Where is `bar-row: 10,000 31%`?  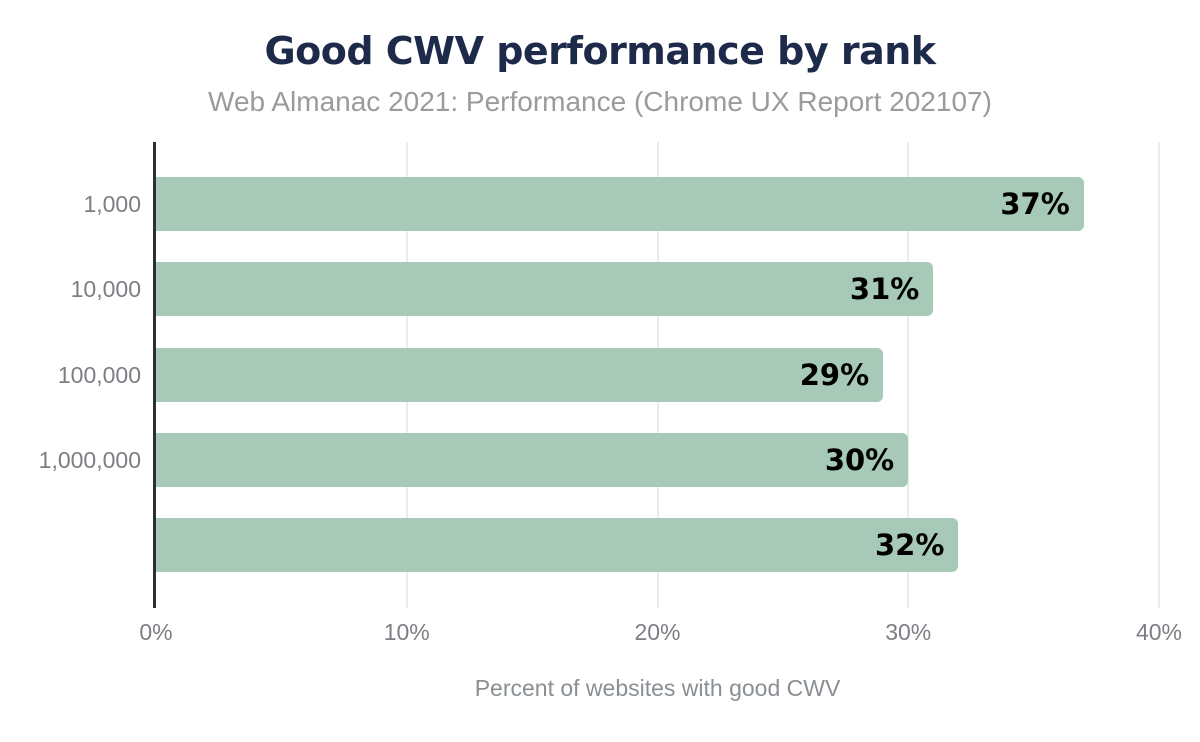
bar-row: 10,000 31% is located at coordinates (615, 289).